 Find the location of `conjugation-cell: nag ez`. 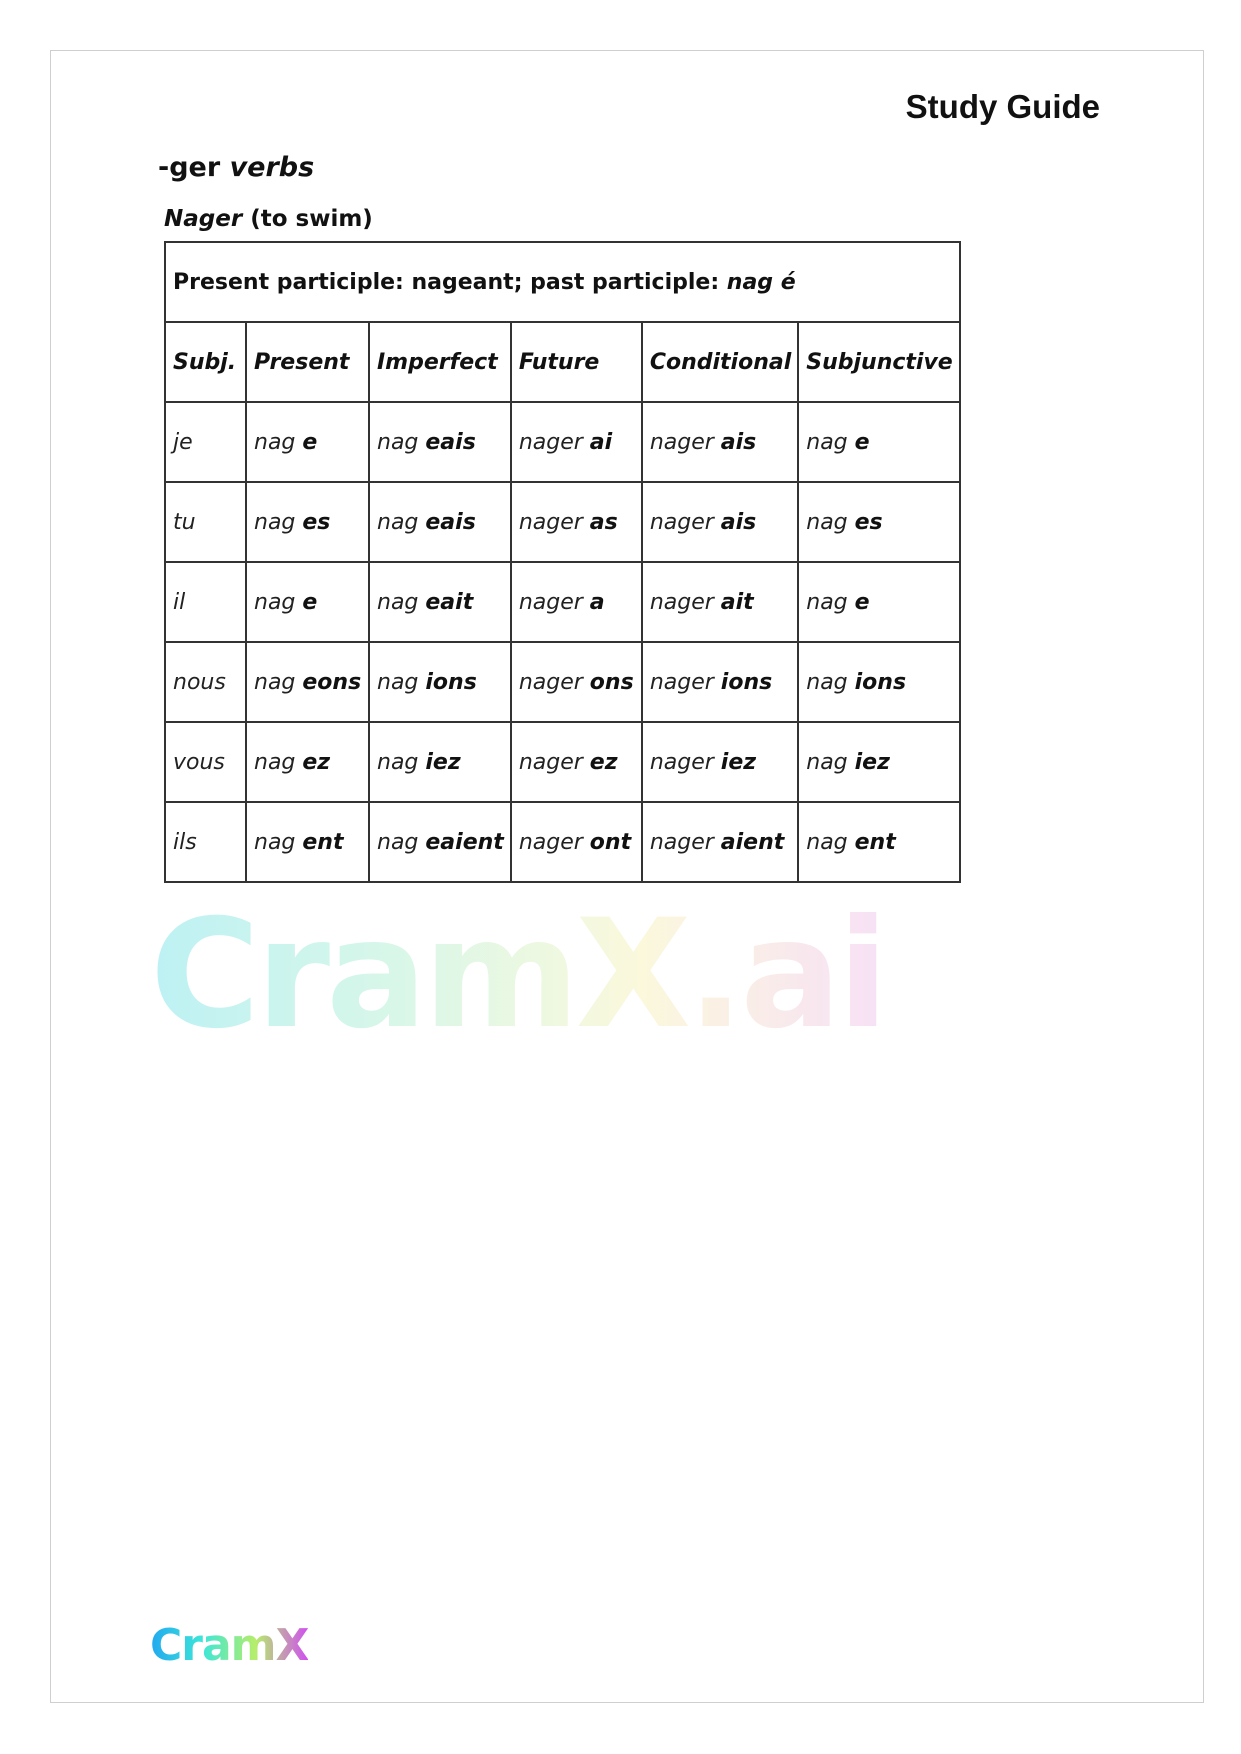

conjugation-cell: nag ez is located at coordinates (307, 762).